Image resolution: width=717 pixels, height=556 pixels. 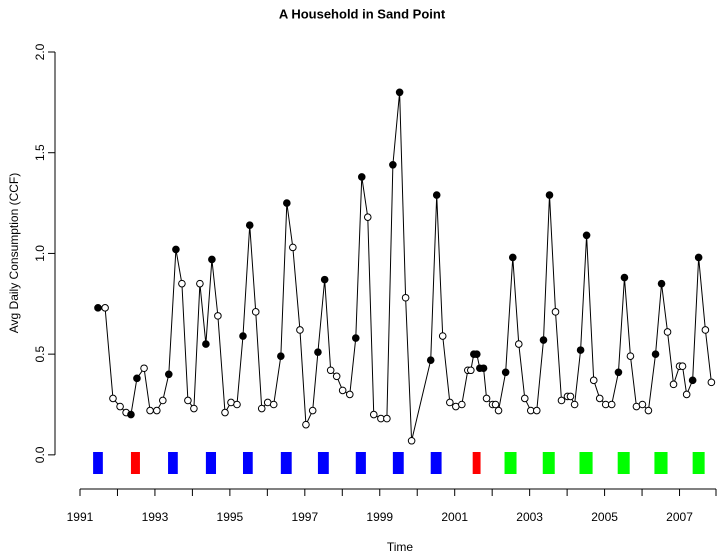 What do you see at coordinates (529, 517) in the screenshot?
I see `x-tick-label: 2003` at bounding box center [529, 517].